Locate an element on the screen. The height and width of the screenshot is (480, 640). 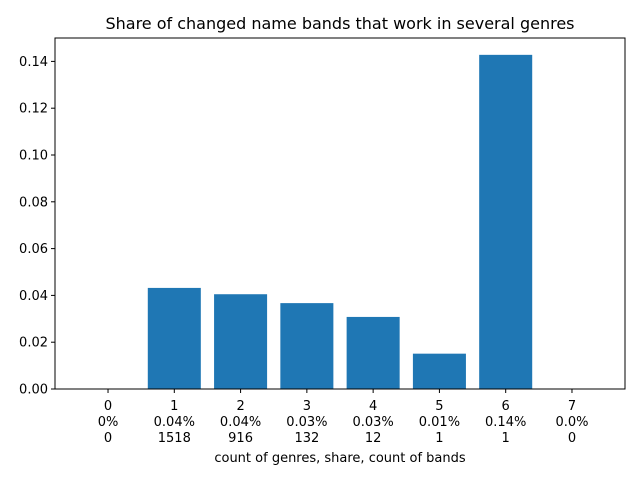
x-tick-label: 4 0.03% 12 is located at coordinates (372, 422).